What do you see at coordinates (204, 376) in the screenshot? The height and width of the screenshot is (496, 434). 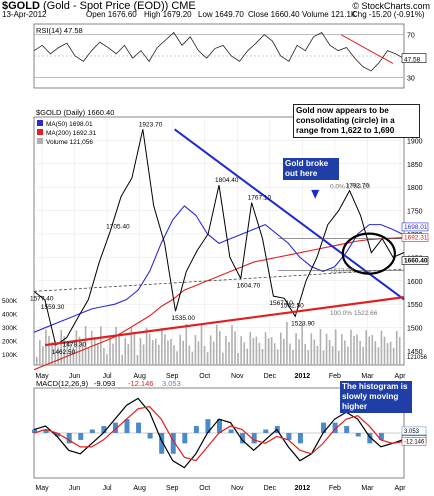 I see `price-x-label: Oct` at bounding box center [204, 376].